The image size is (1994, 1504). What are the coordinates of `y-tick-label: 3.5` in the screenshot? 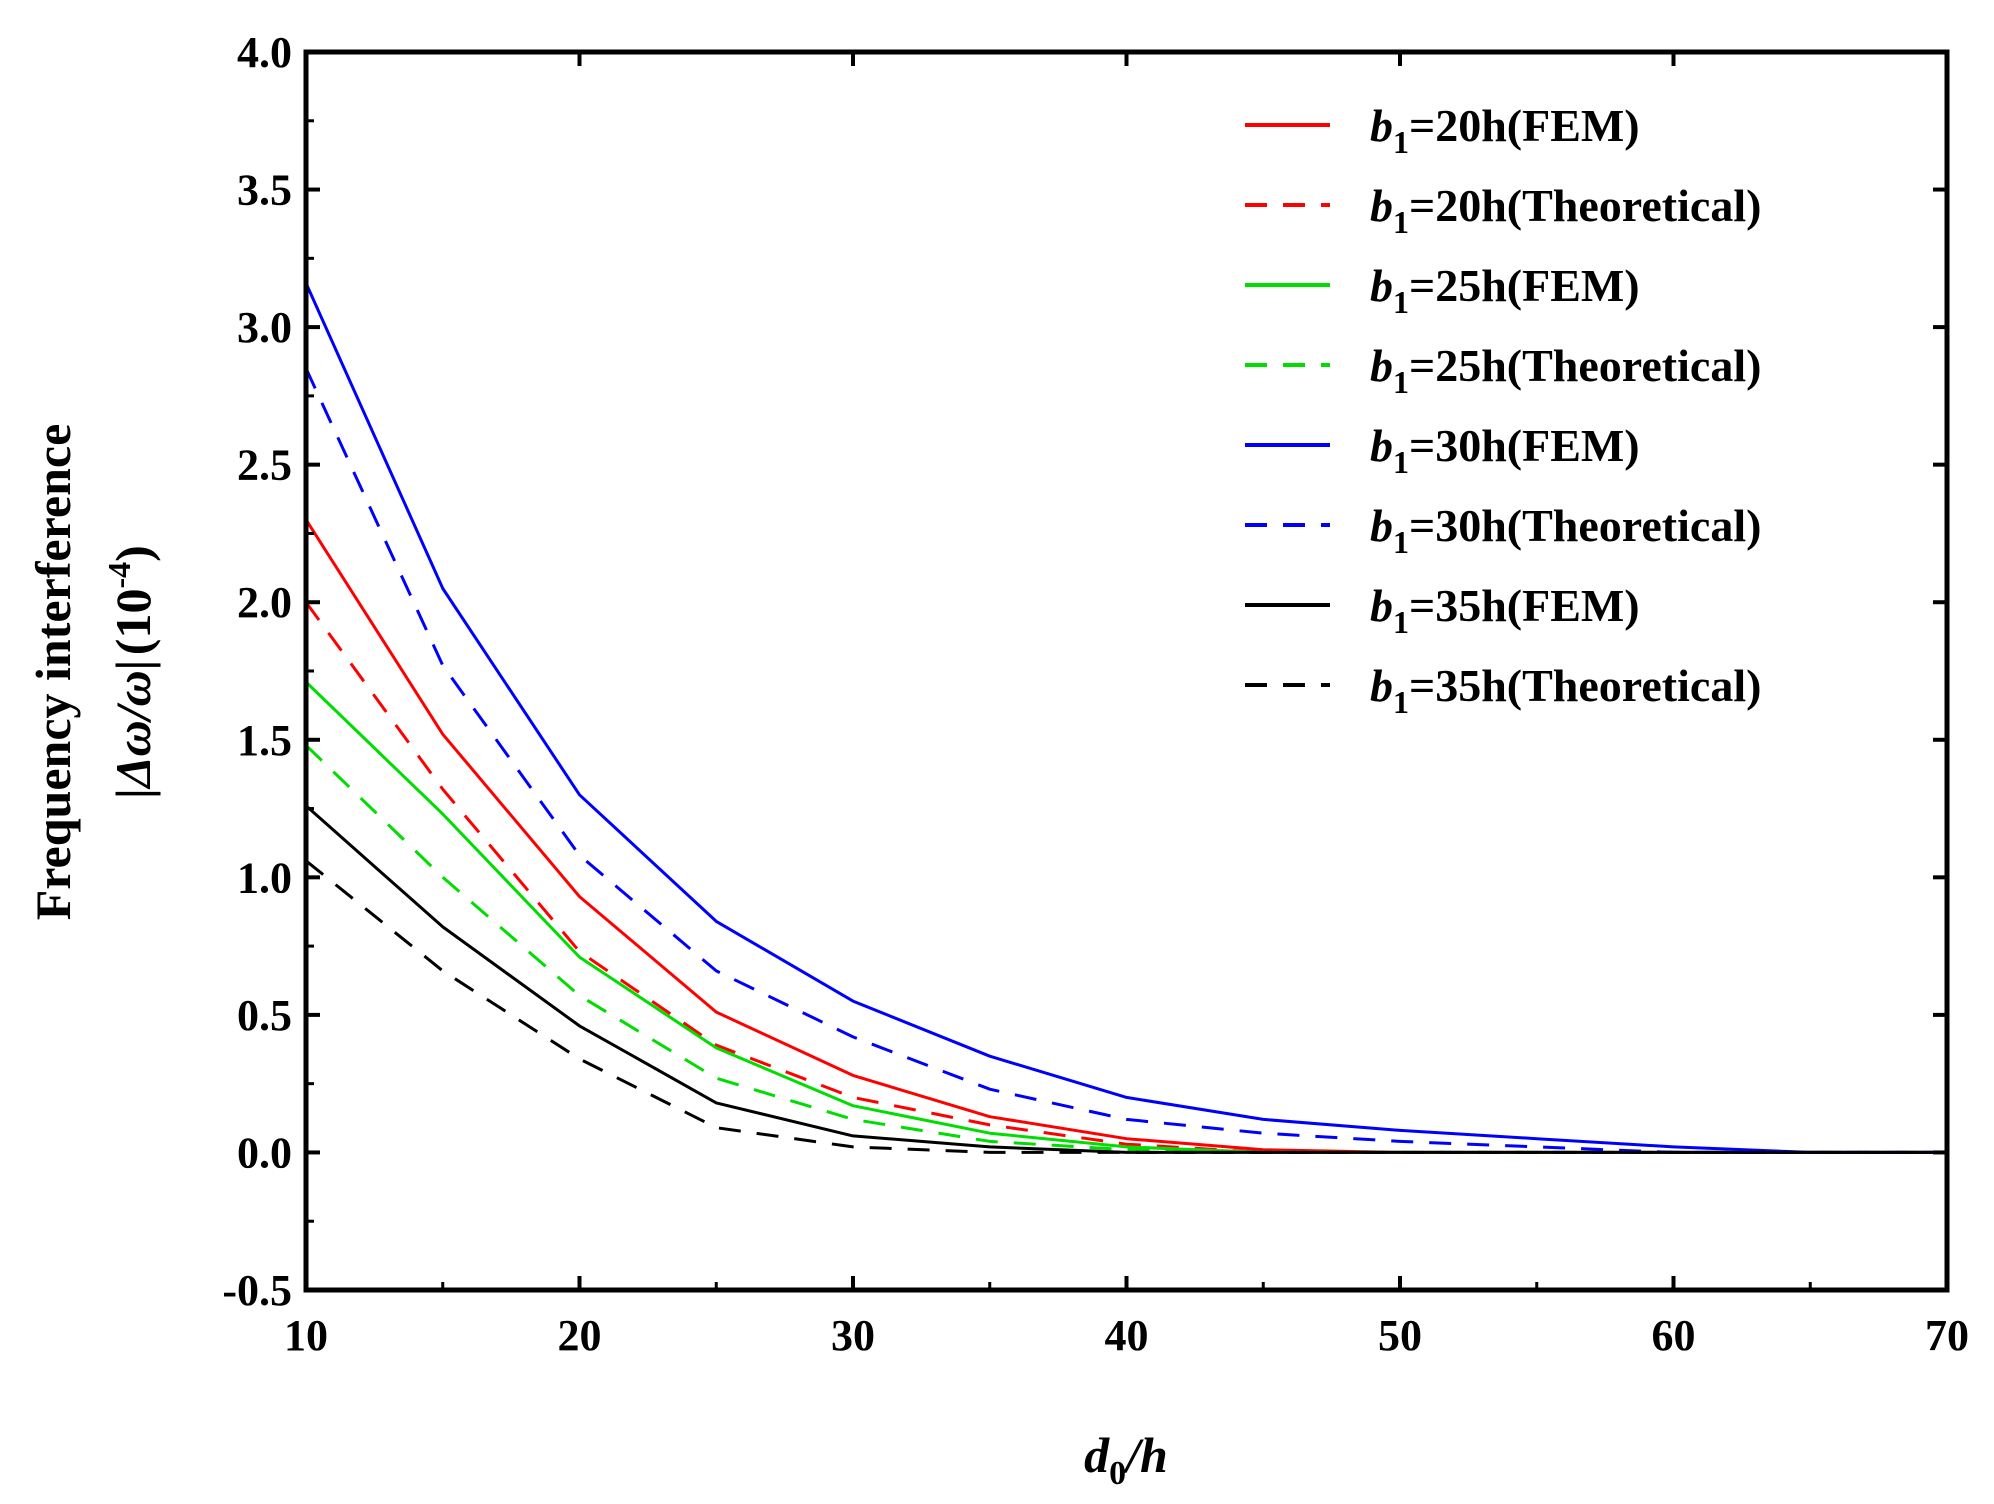 It's located at (264, 190).